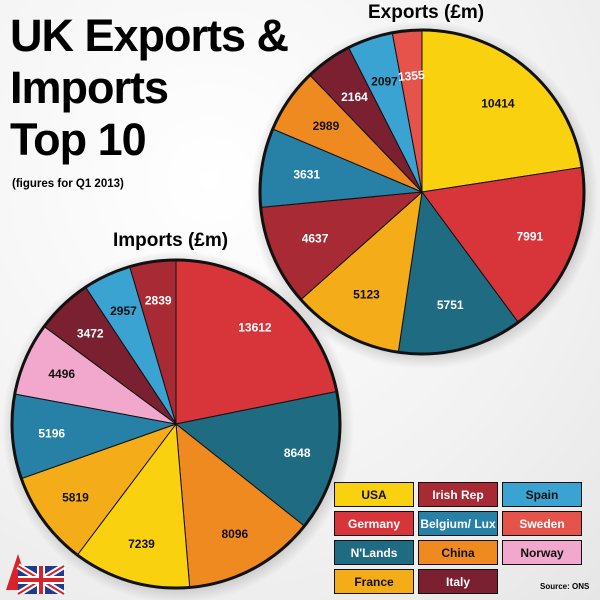  Describe the element at coordinates (326, 126) in the screenshot. I see `exports-value-label: 2989` at that location.